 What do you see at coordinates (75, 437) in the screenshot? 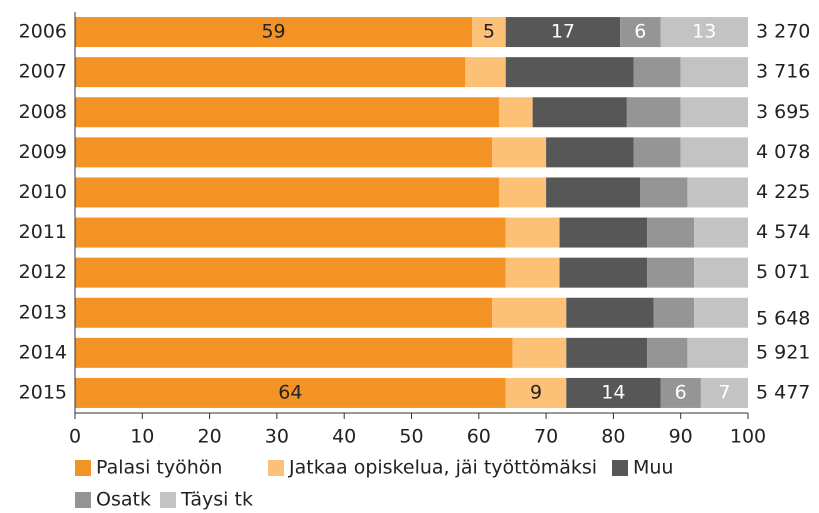
I see `x-tick-label: 0` at bounding box center [75, 437].